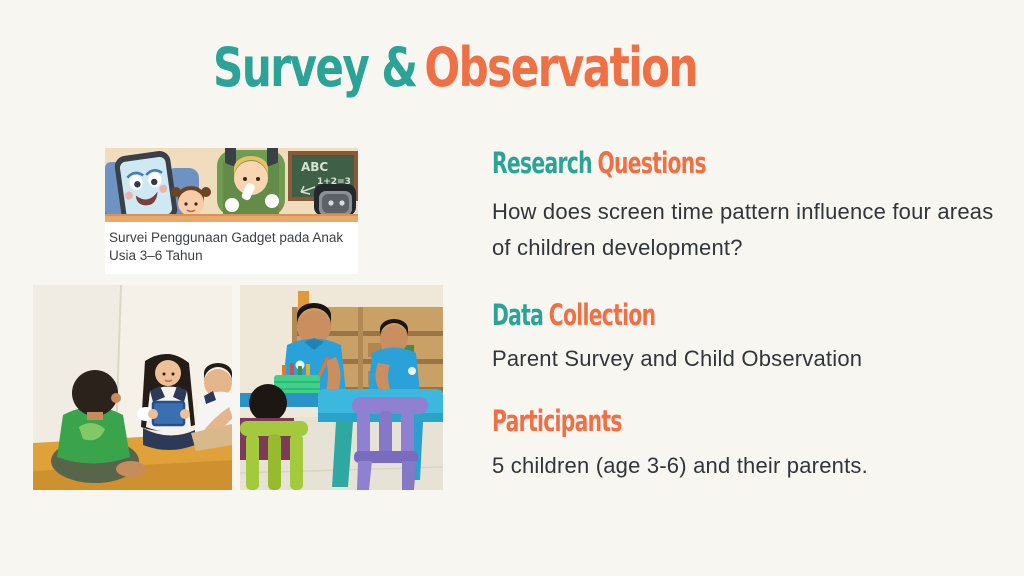  What do you see at coordinates (274, 455) in the screenshot?
I see `green-chair` at bounding box center [274, 455].